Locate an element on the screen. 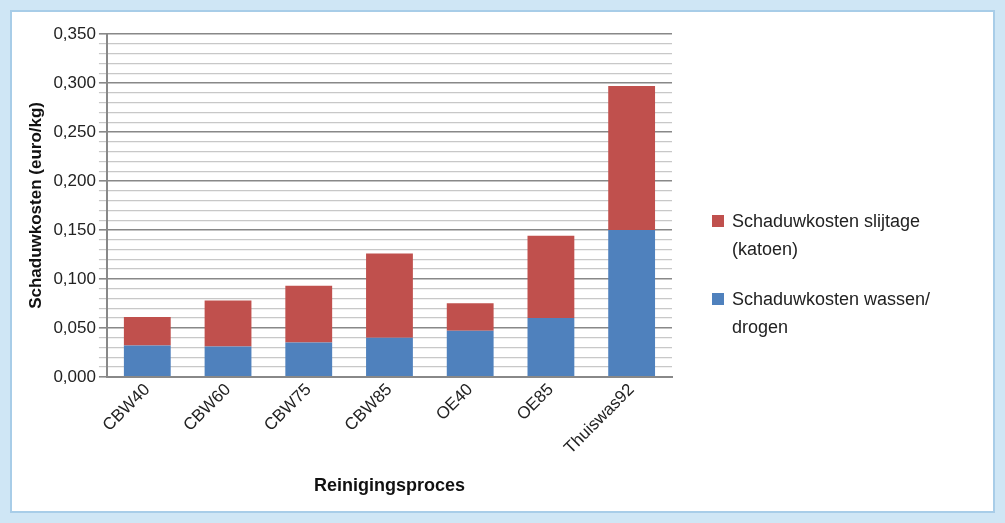  y-tick-label: 0,150 is located at coordinates (74, 229).